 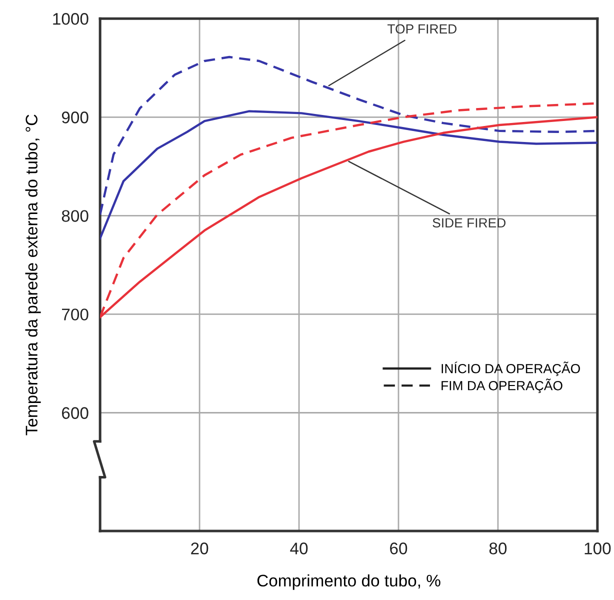 What do you see at coordinates (75, 216) in the screenshot?
I see `y-tick-label: 800` at bounding box center [75, 216].